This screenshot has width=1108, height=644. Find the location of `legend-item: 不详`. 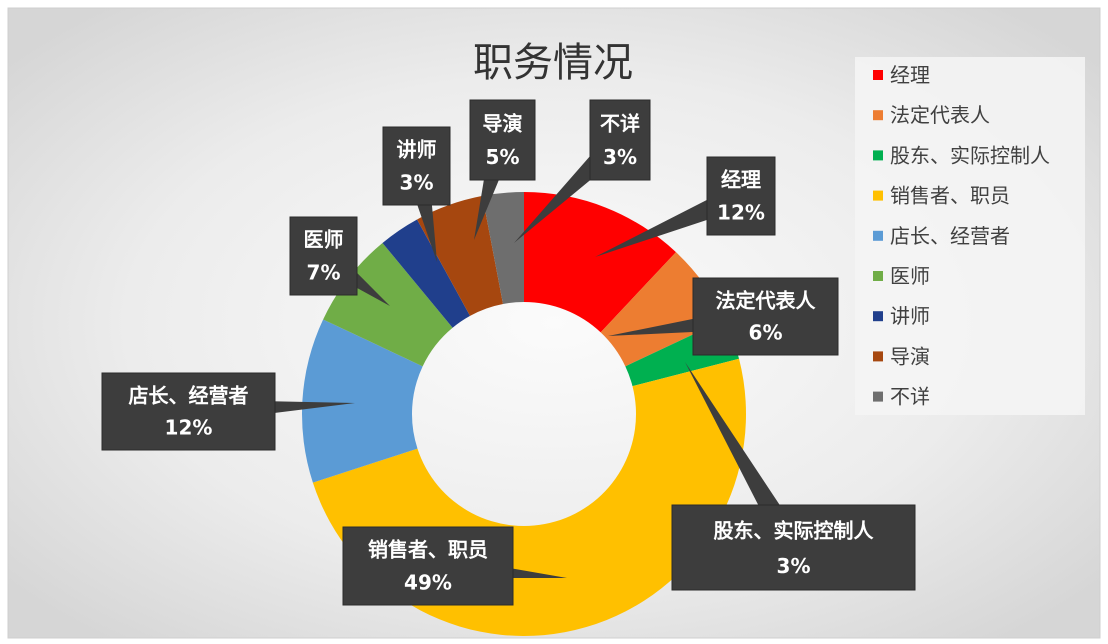

legend-item: 不详 is located at coordinates (901, 397).